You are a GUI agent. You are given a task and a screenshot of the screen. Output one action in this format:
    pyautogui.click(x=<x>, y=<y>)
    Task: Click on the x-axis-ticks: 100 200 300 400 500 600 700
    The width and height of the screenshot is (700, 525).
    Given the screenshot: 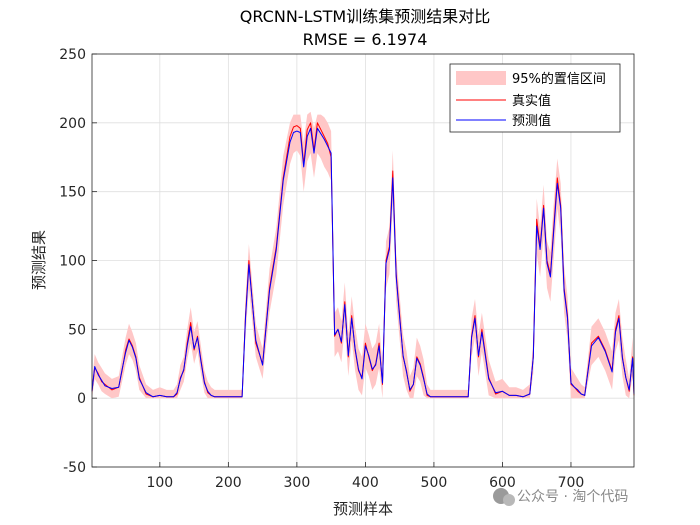 What is the action you would take?
    pyautogui.click(x=365, y=476)
    